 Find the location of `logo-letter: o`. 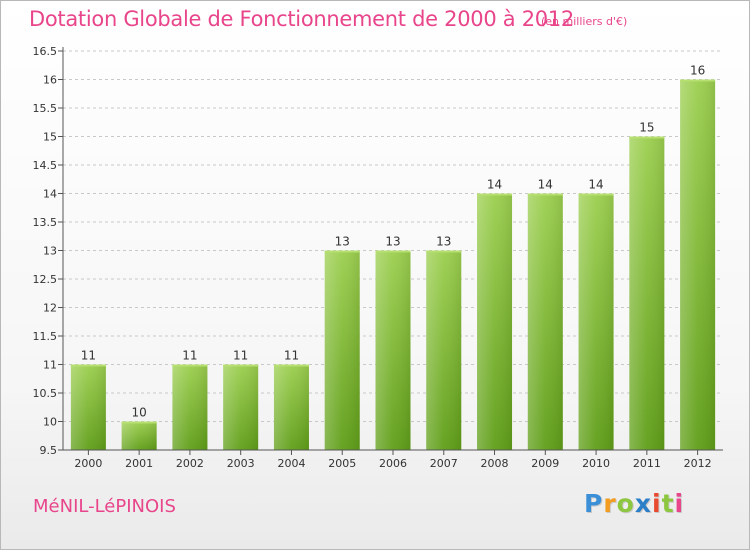

logo-letter: o is located at coordinates (625, 503).